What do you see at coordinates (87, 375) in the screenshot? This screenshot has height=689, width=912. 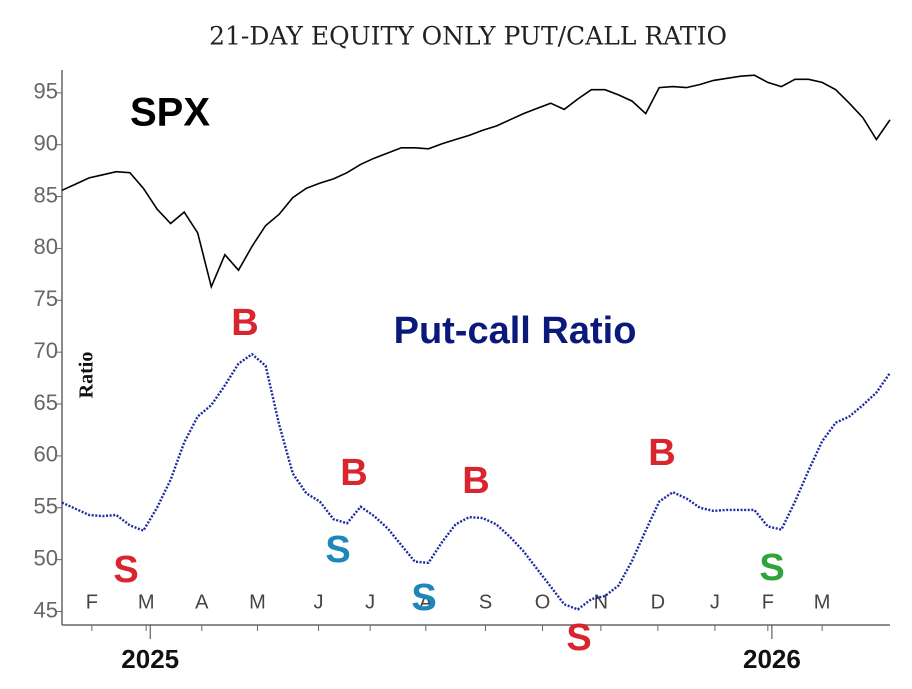 I see `y-axis-label: Ratio` at bounding box center [87, 375].